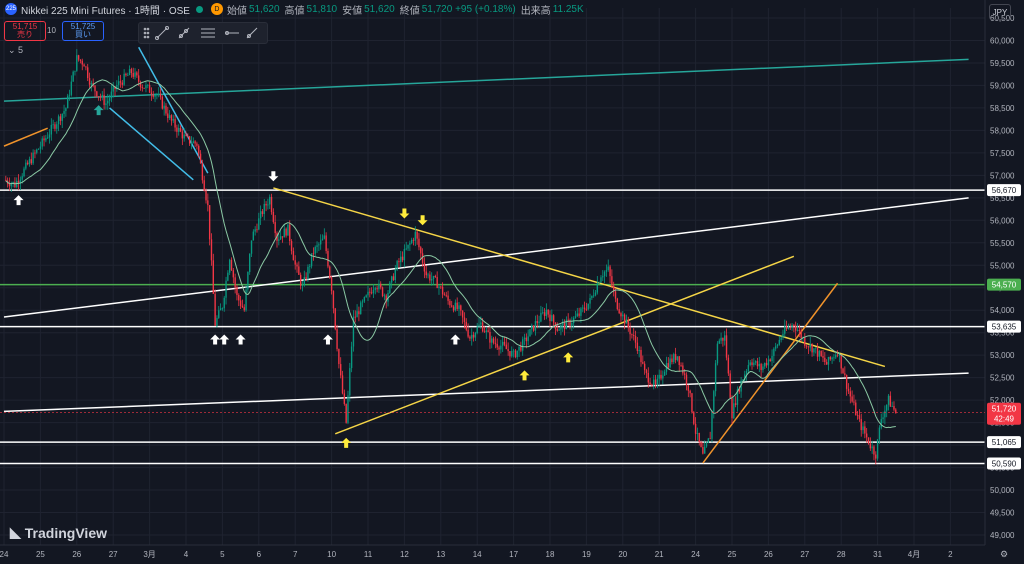 This screenshot has height=564, width=1024. Describe the element at coordinates (1000, 12) in the screenshot. I see `currency-selector: JPY` at that location.